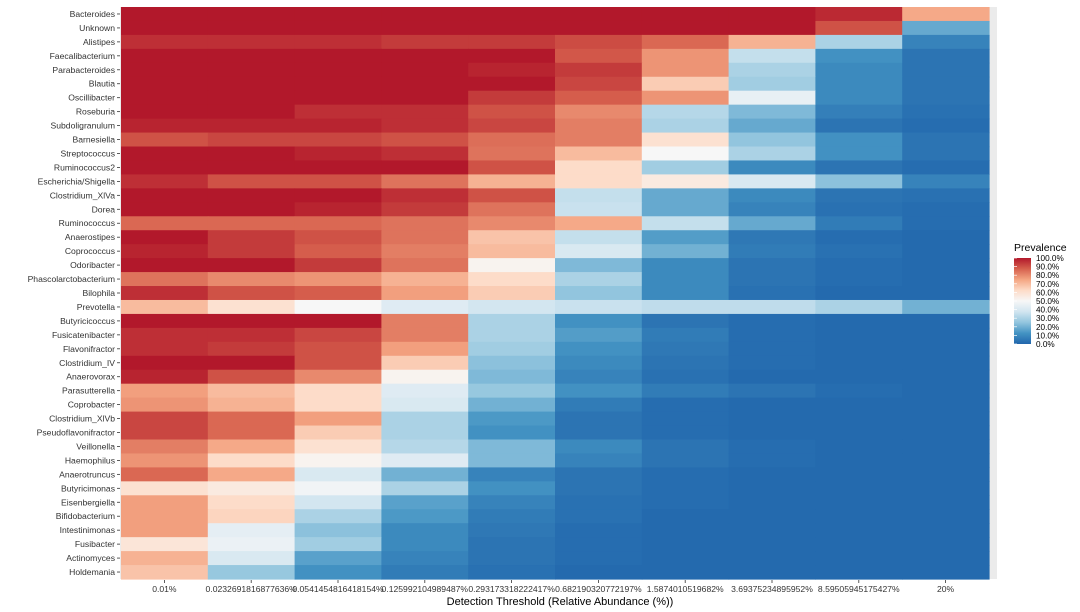  I want to click on y-tick-label: Bilophila, so click(99, 293).